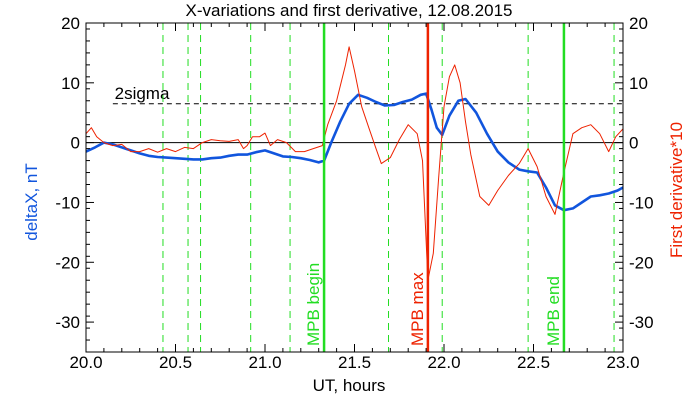 The width and height of the screenshot is (700, 400). Describe the element at coordinates (553, 311) in the screenshot. I see `marker-label: MPB end` at that location.